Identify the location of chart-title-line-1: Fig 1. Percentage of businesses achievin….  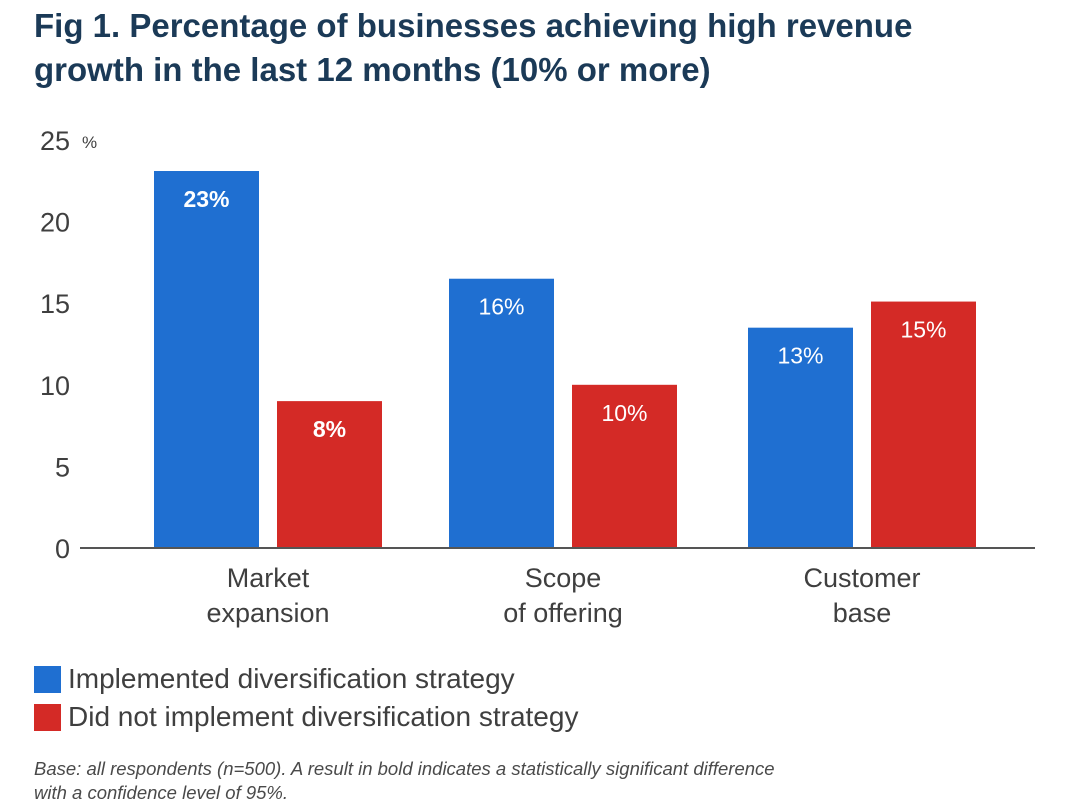
(473, 25).